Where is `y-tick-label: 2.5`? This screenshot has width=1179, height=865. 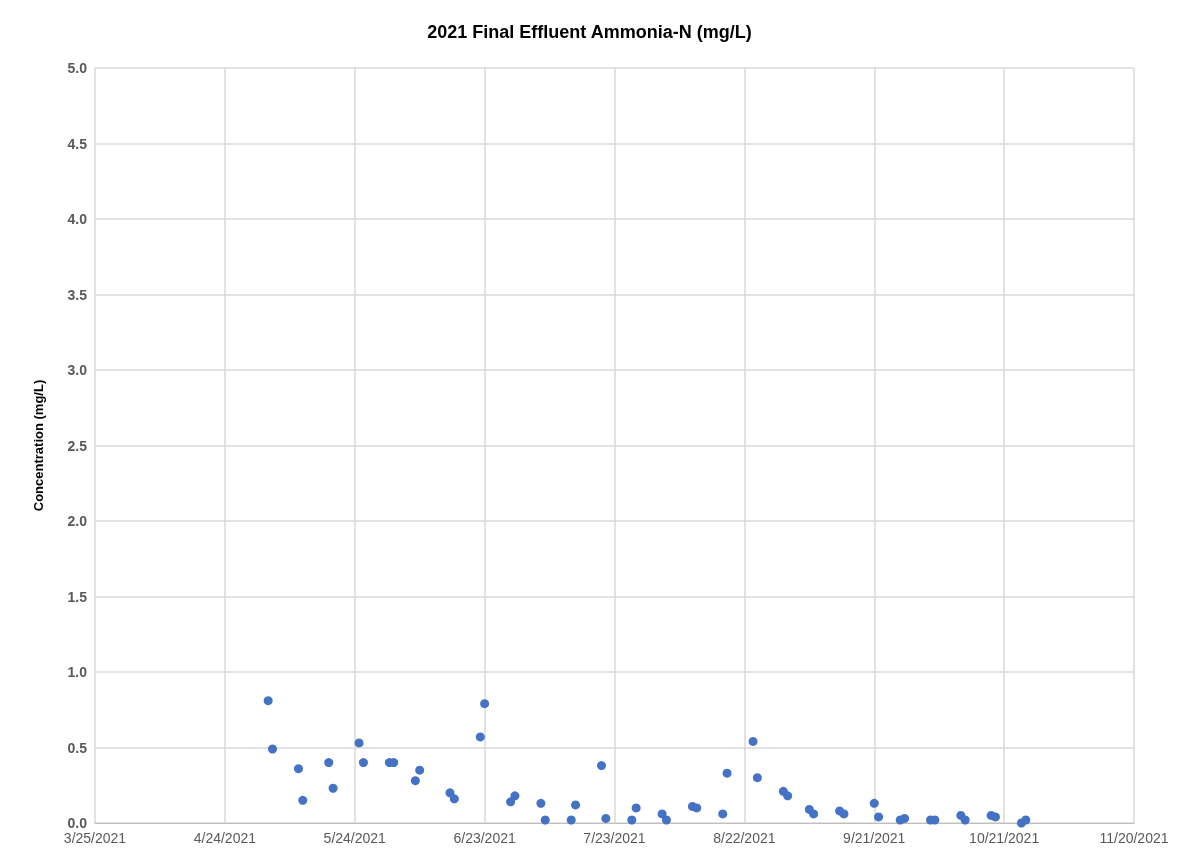
y-tick-label: 2.5 is located at coordinates (77, 445).